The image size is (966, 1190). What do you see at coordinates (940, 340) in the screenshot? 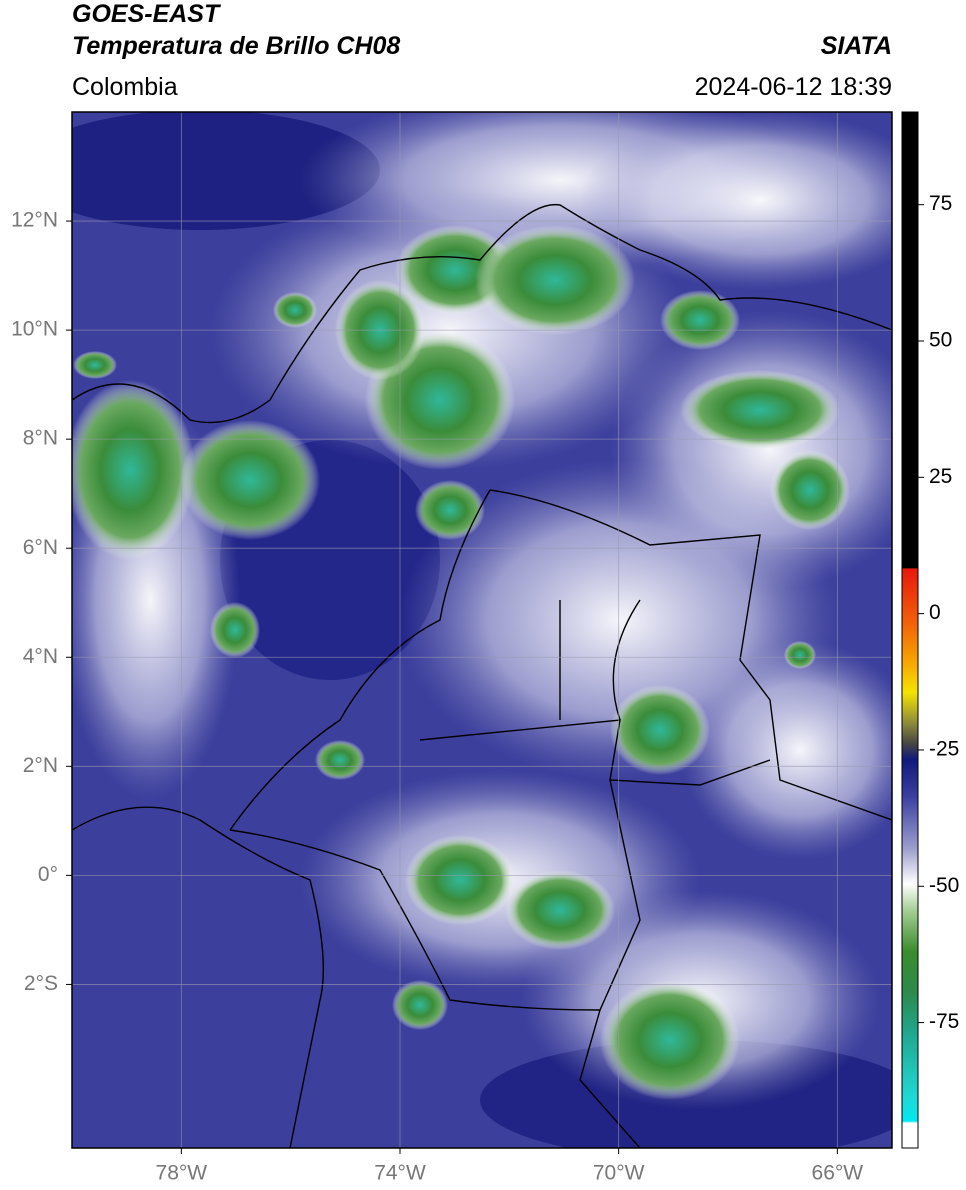
I see `colorbar-tick-label: 50` at bounding box center [940, 340].